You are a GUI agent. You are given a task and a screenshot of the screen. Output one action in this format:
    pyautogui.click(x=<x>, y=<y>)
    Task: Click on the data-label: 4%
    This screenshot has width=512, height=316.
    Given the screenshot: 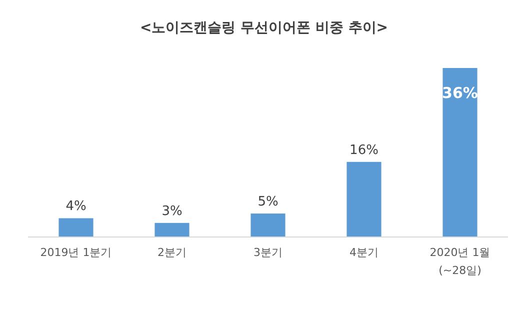 What is the action you would take?
    pyautogui.click(x=76, y=206)
    